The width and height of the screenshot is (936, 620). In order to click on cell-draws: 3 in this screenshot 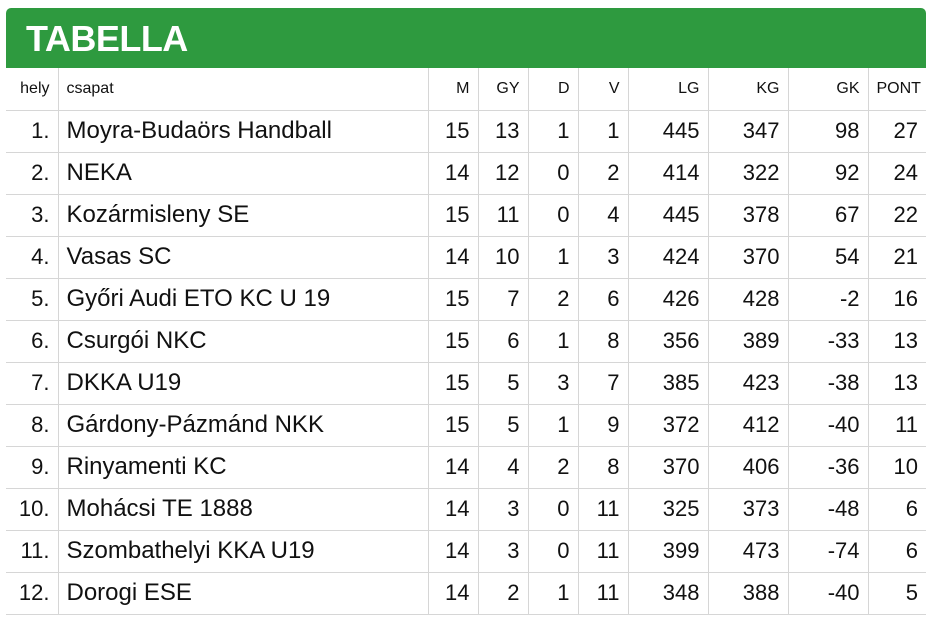, I will do `click(553, 383)`.